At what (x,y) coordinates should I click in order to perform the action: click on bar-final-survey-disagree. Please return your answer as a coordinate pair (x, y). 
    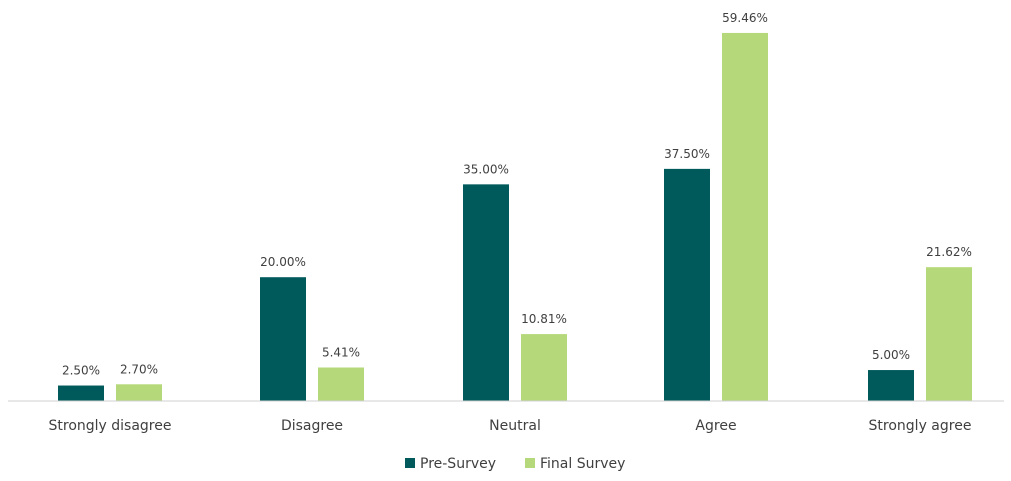
    Looking at the image, I should click on (341, 384).